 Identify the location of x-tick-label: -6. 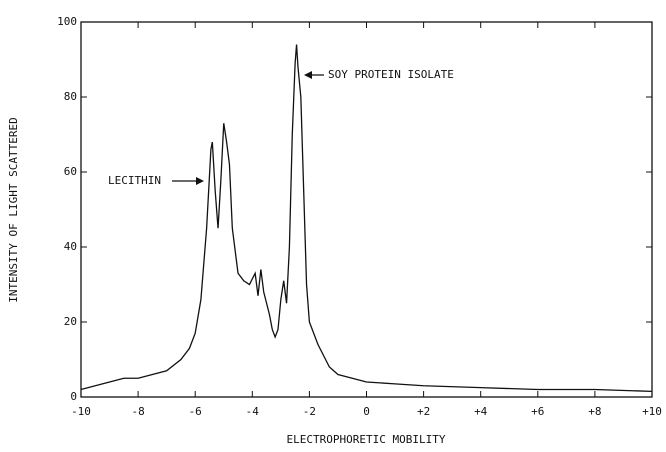
(195, 411).